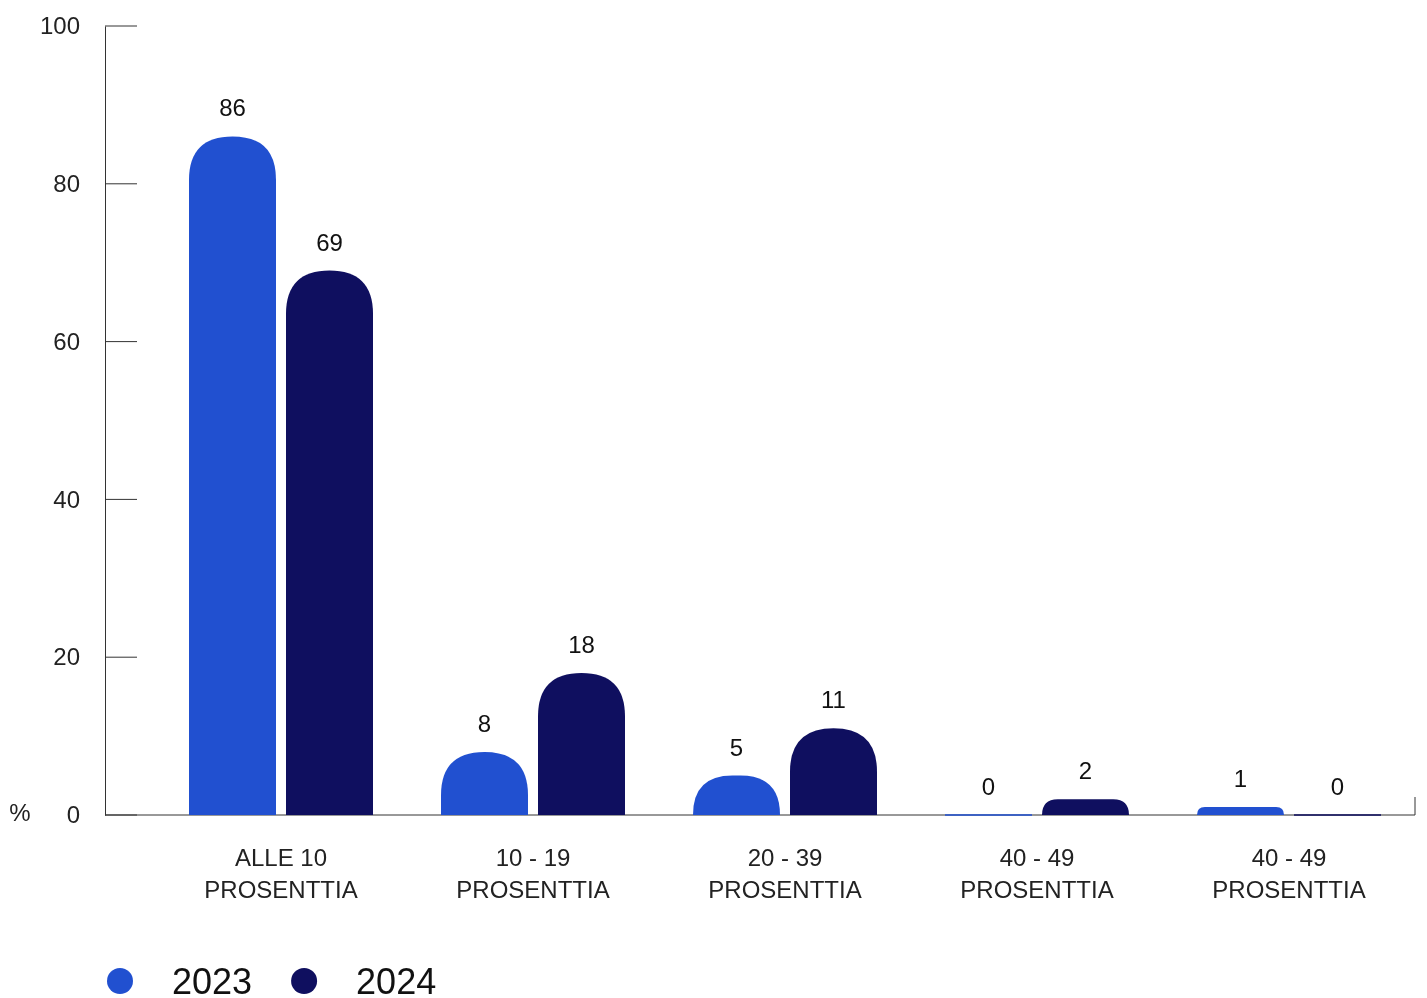 This screenshot has width=1427, height=998. What do you see at coordinates (396, 979) in the screenshot?
I see `legend-label: 2024` at bounding box center [396, 979].